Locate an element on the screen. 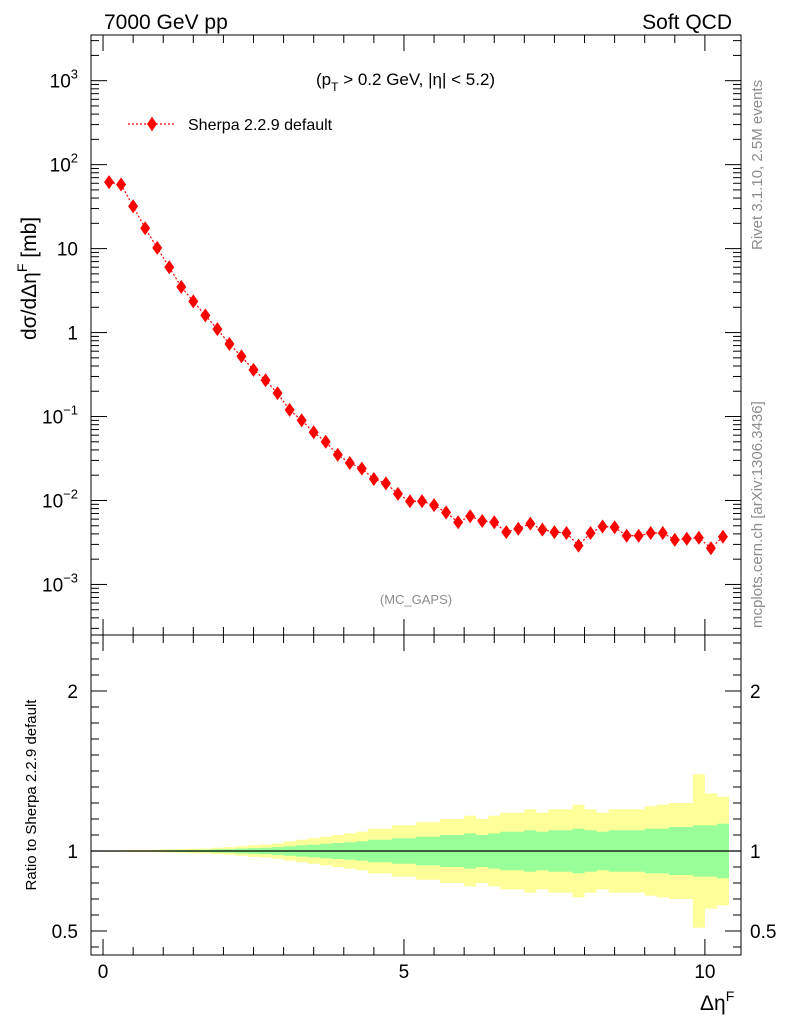 The width and height of the screenshot is (786, 1024). ratio-y-tick-label: 2 is located at coordinates (72, 692).